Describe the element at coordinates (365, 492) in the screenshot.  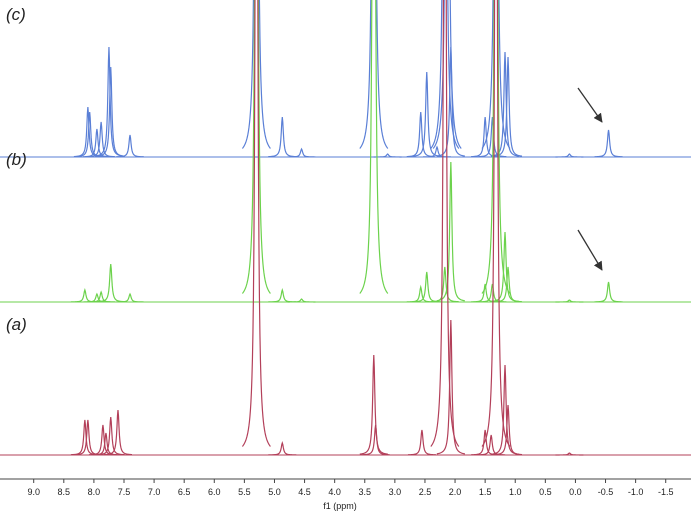
I see `x-tick-label: 3.5` at that location.